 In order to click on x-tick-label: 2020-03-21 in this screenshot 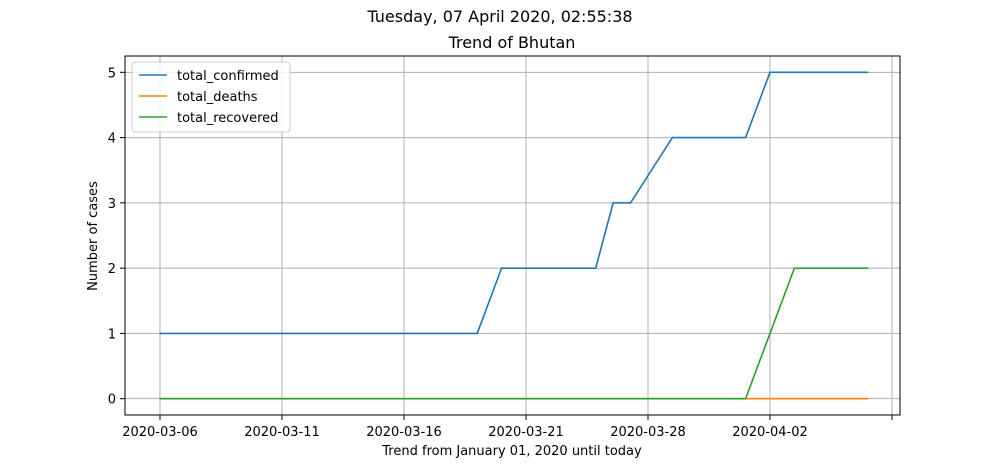, I will do `click(526, 432)`.